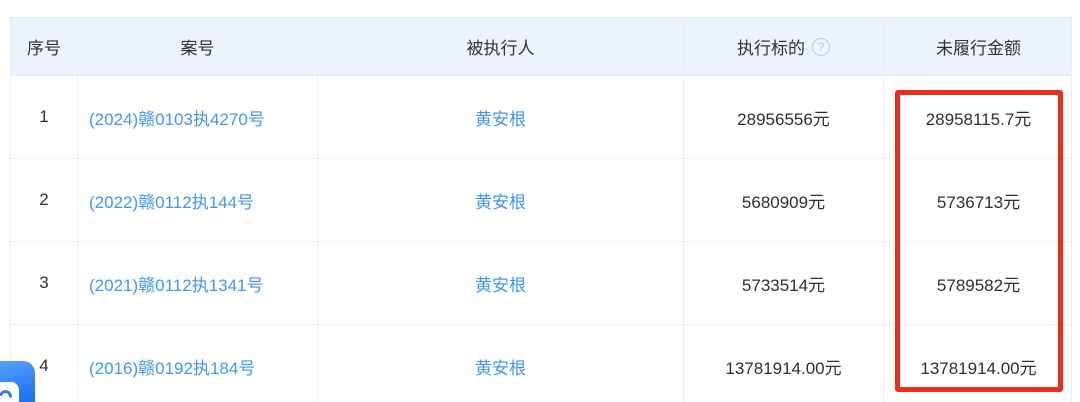 The width and height of the screenshot is (1080, 402). What do you see at coordinates (501, 46) in the screenshot?
I see `header-executed-person: 被执行人` at bounding box center [501, 46].